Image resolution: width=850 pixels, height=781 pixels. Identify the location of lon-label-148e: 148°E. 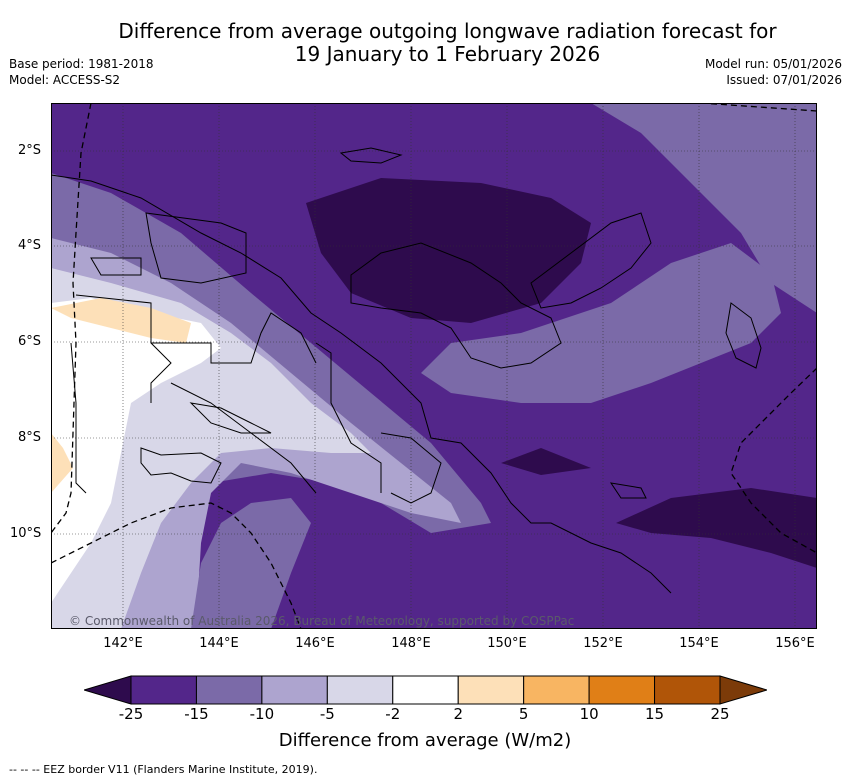
(411, 643).